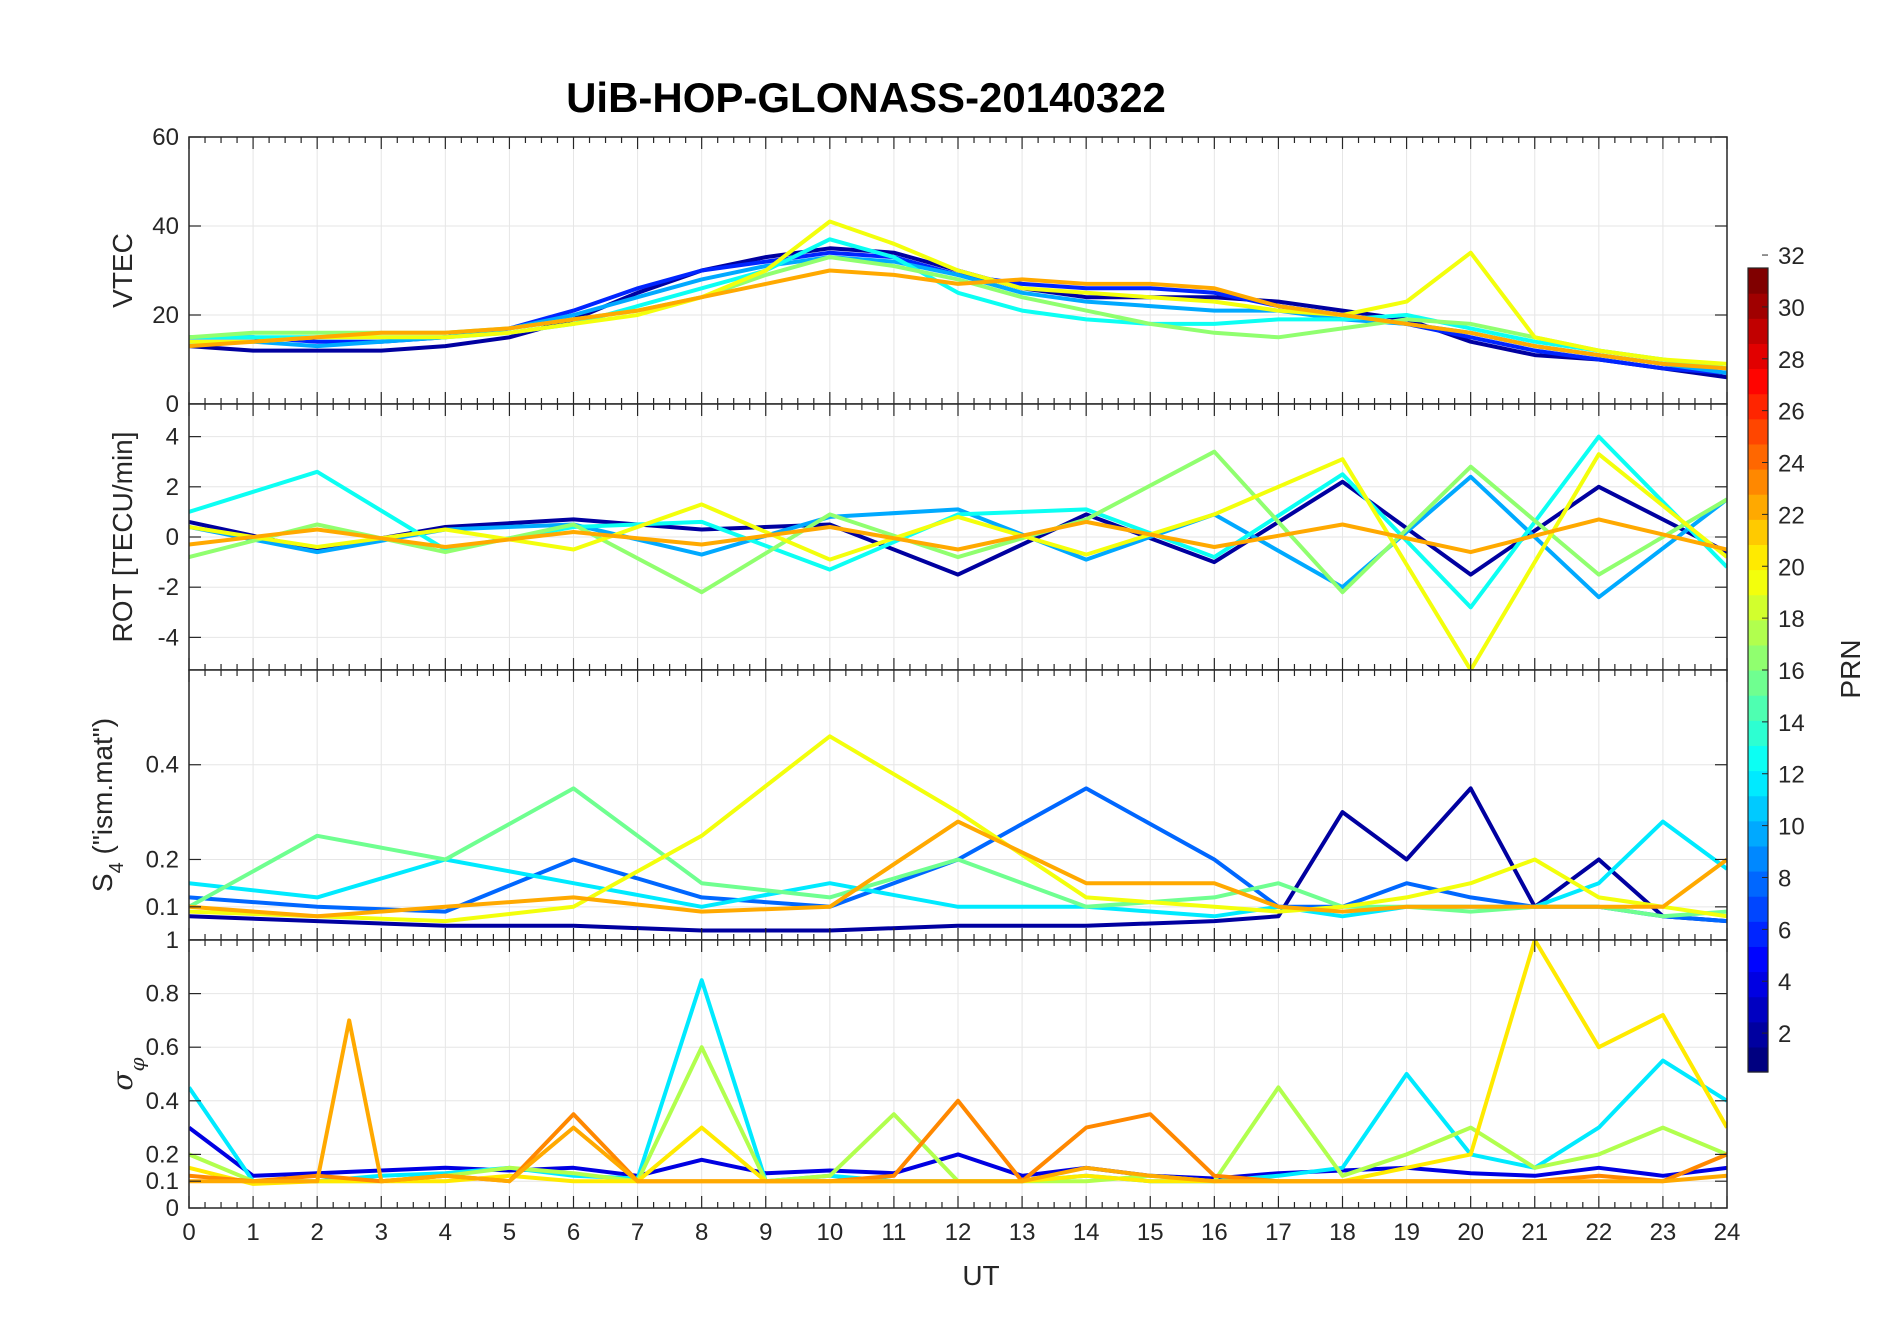 This screenshot has width=1902, height=1330. Describe the element at coordinates (1534, 1232) in the screenshot. I see `x-tick-label: 21` at that location.